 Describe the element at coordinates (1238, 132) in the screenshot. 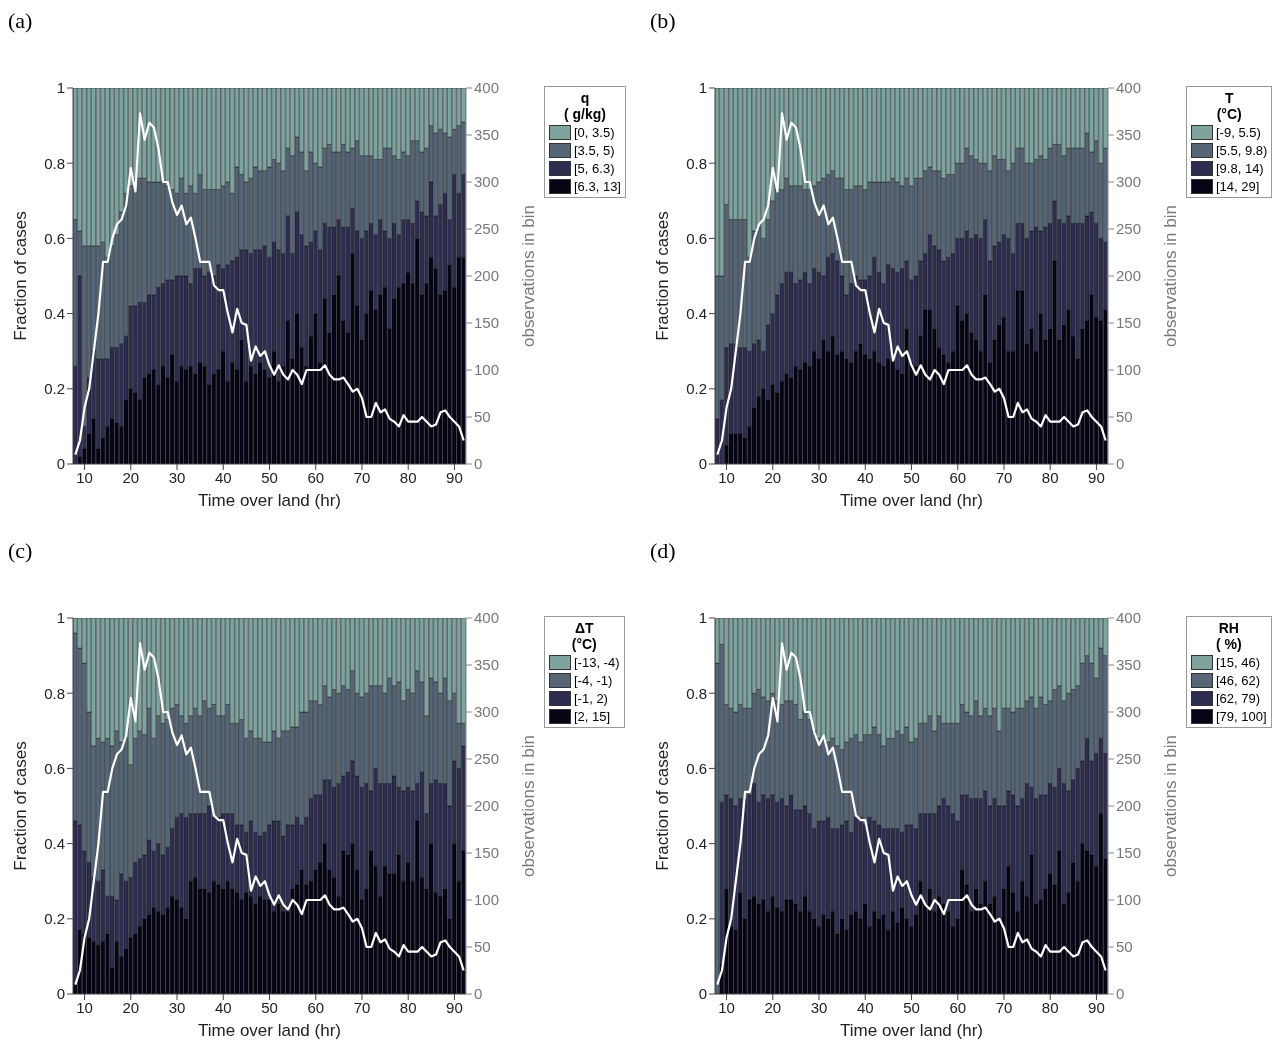

I see `legend-label: [-9, 5.5)` at that location.